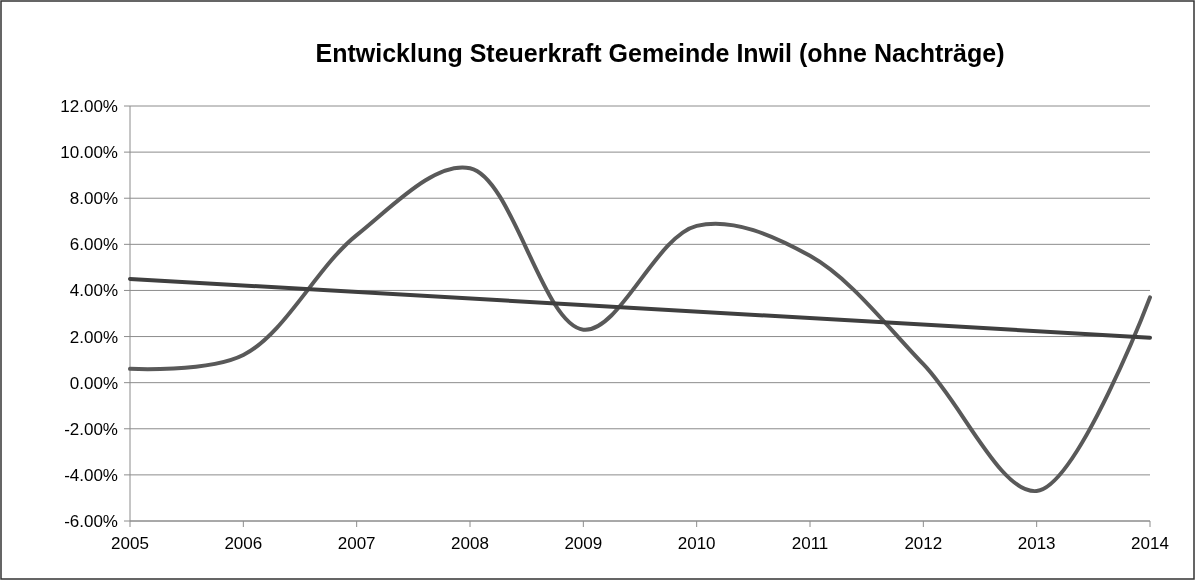  I want to click on x-tick-label: 2013, so click(1036, 543).